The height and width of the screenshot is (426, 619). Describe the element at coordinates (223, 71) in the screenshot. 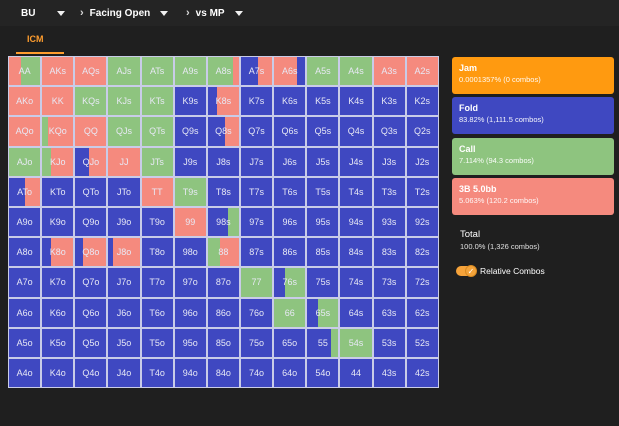

I see `hand-cell: A8s` at that location.